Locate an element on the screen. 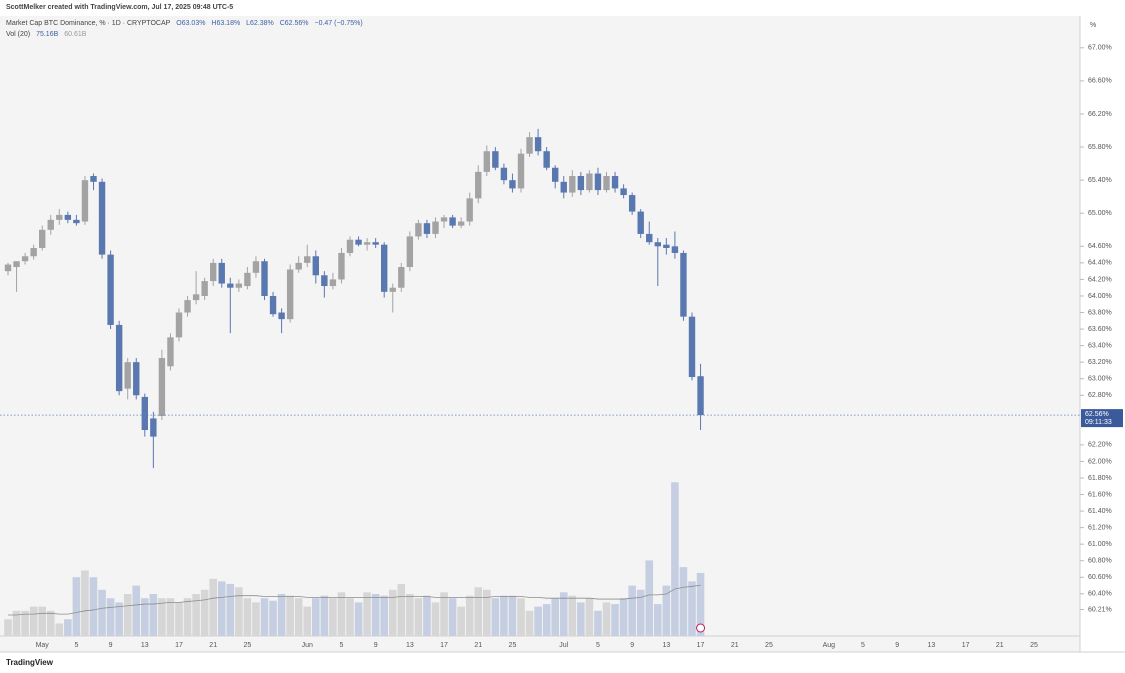  y-tick-label: 64.20% is located at coordinates (1100, 279).